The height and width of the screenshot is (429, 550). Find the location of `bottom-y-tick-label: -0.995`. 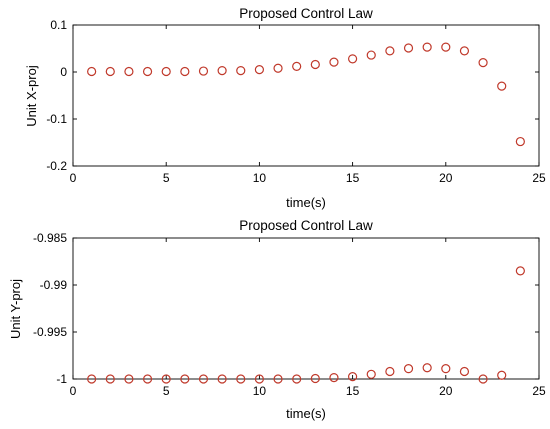

bottom-y-tick-label: -0.995 is located at coordinates (50, 332).